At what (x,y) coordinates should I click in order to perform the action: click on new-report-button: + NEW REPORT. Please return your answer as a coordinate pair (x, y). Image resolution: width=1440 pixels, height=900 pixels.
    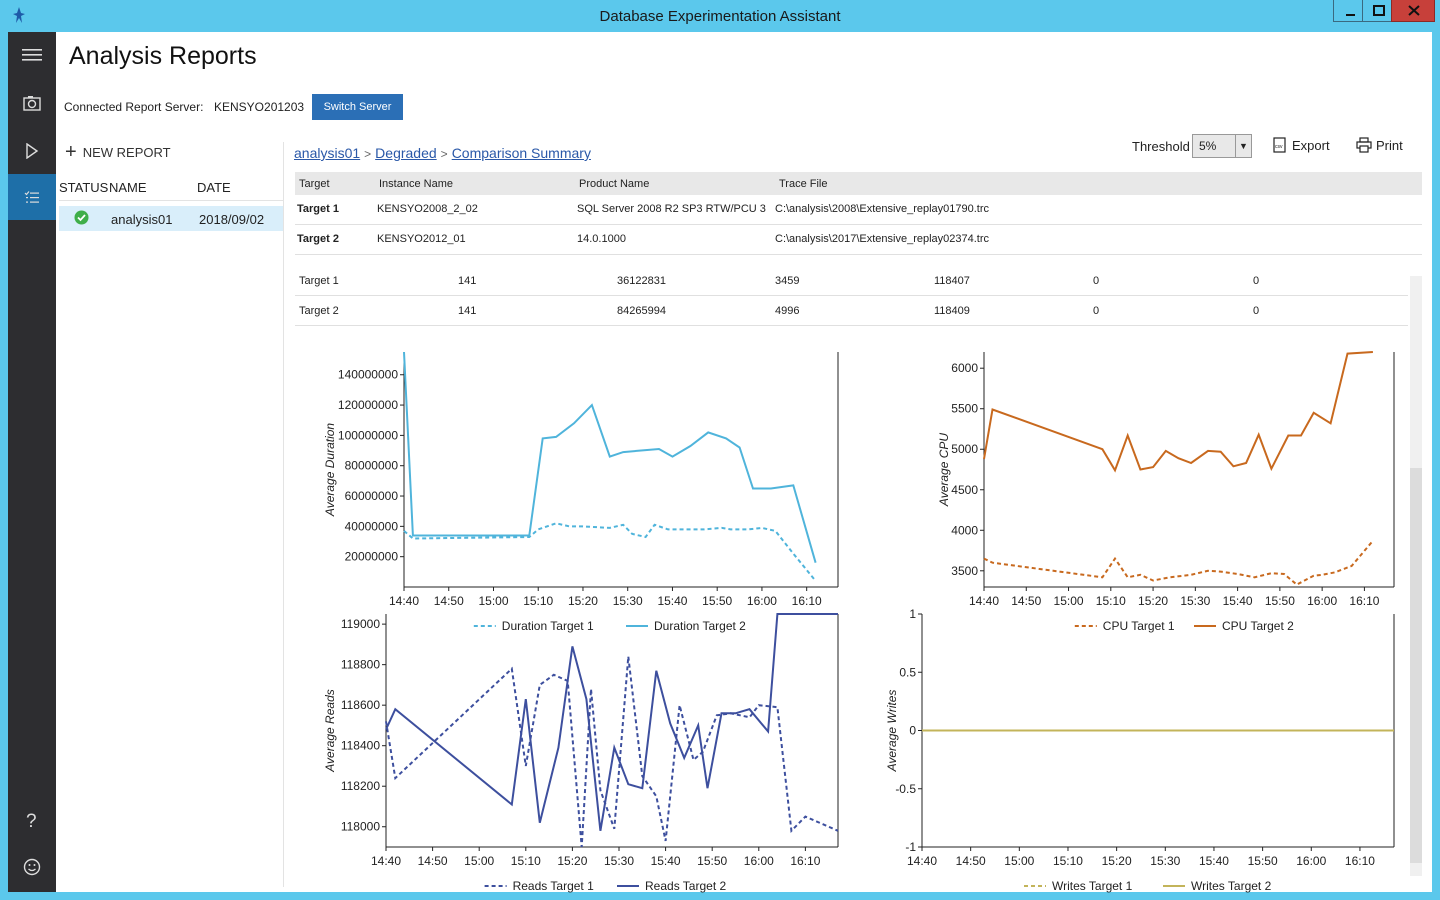
    Looking at the image, I should click on (118, 152).